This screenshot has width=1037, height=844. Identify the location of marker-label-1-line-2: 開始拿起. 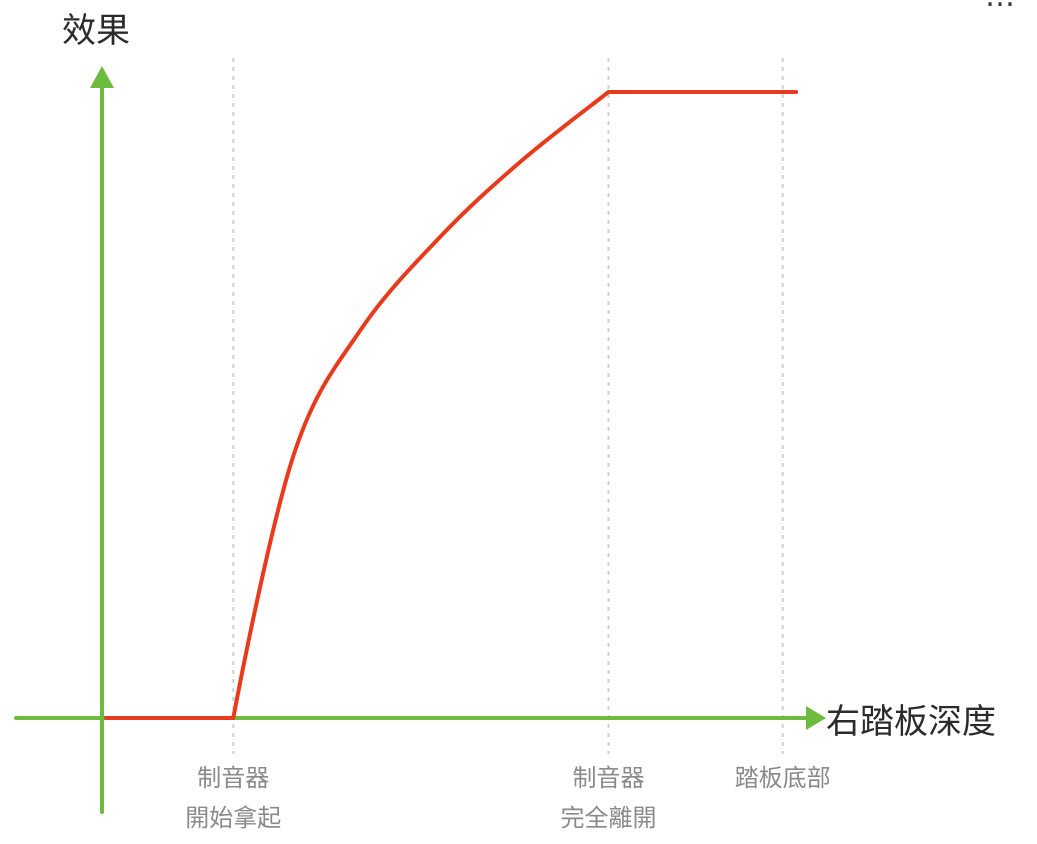
(233, 818).